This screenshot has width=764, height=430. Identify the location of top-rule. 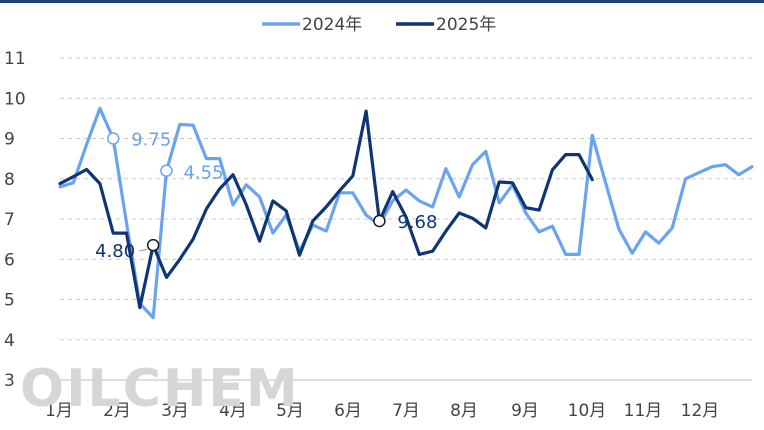
(382, 1).